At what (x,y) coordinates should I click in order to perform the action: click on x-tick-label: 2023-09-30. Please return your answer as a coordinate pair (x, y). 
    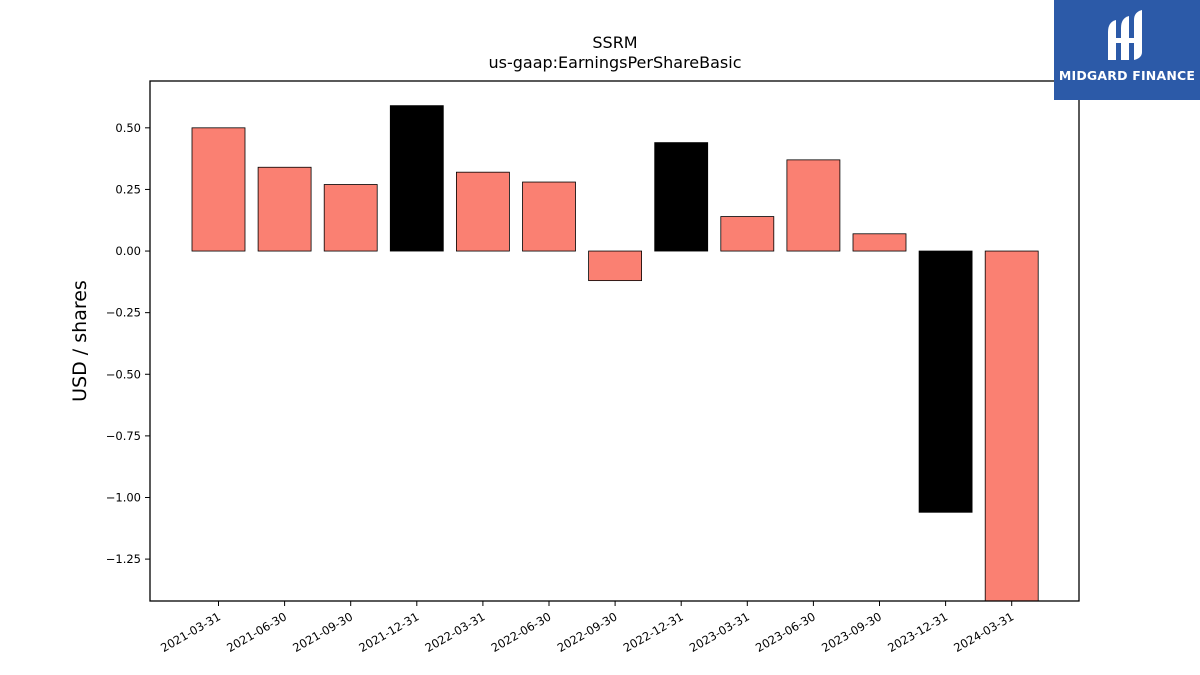
    Looking at the image, I should click on (851, 632).